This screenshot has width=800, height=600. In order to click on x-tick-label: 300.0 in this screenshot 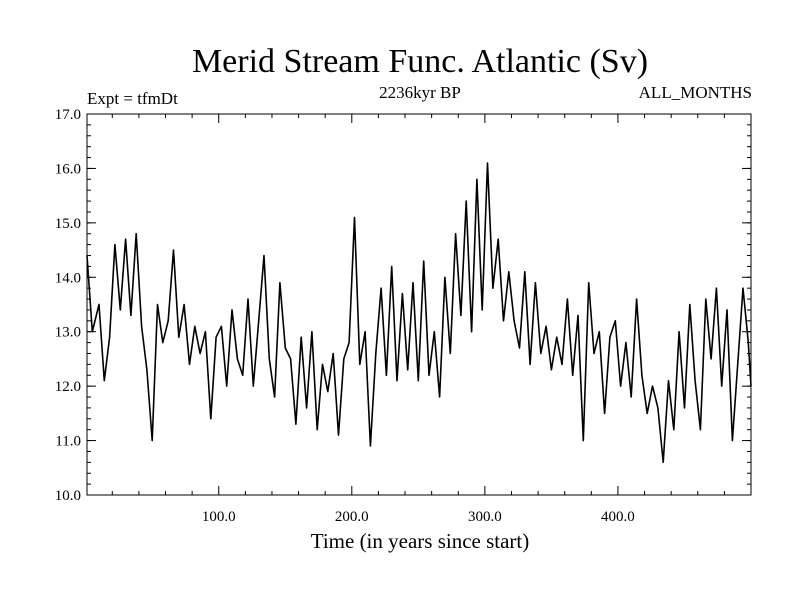, I will do `click(485, 517)`.